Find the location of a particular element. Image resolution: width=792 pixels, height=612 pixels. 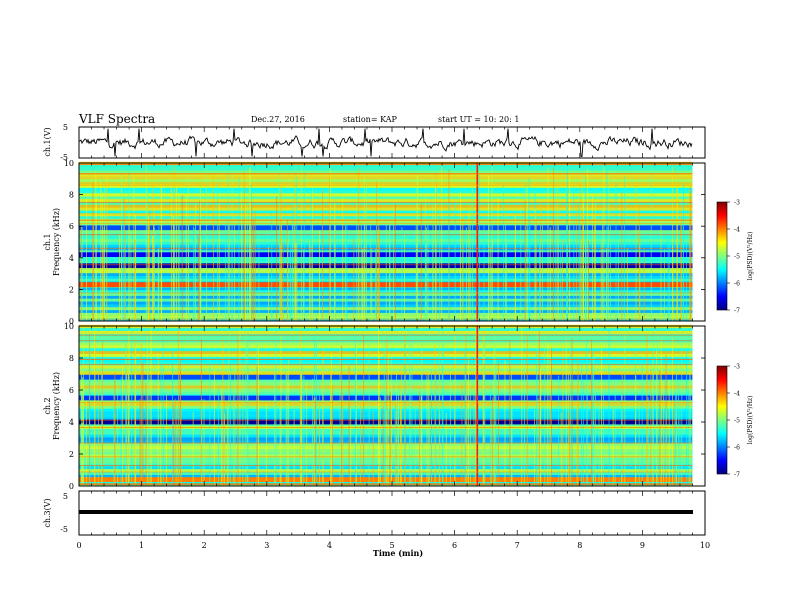

time-tick-label: 5 is located at coordinates (391, 545).